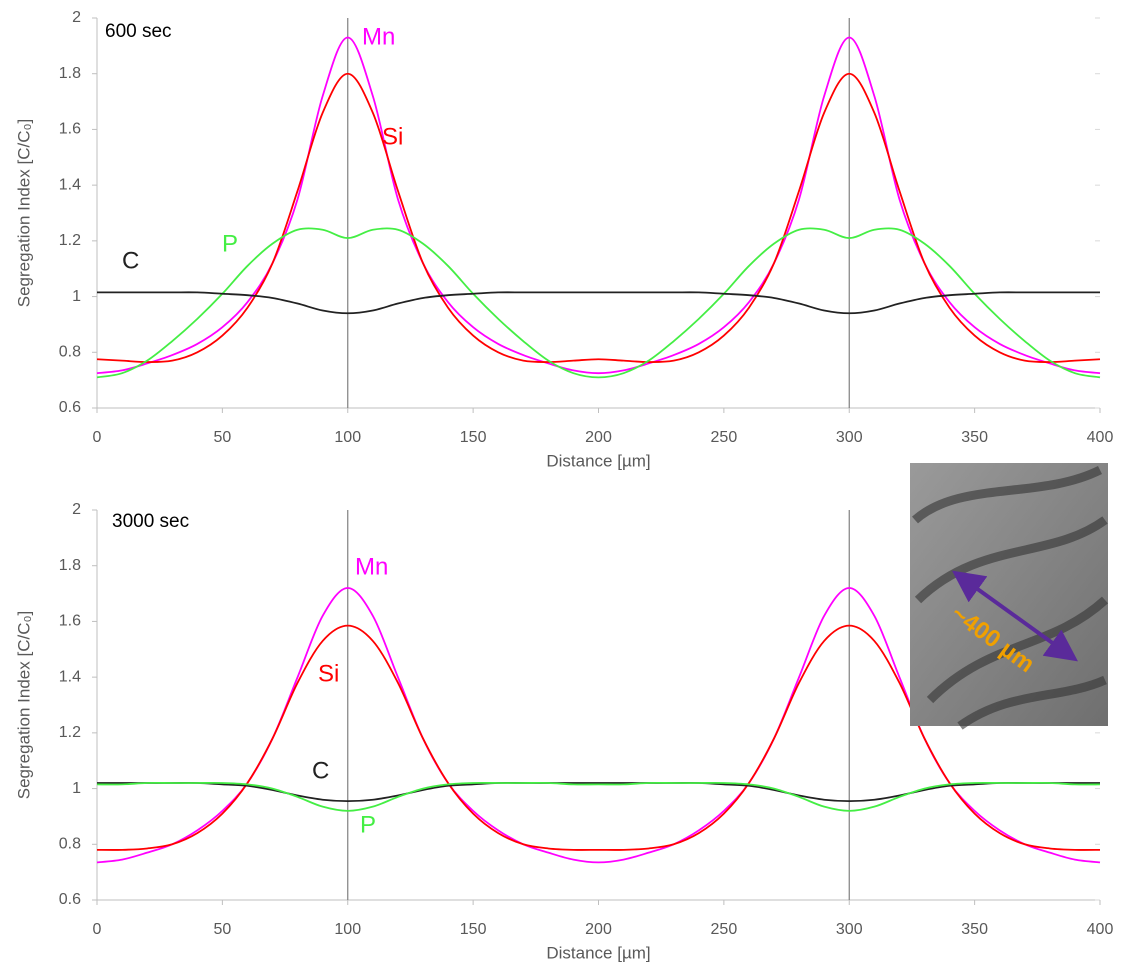 The image size is (1129, 972). I want to click on subtitle: 3000 sec, so click(150, 521).